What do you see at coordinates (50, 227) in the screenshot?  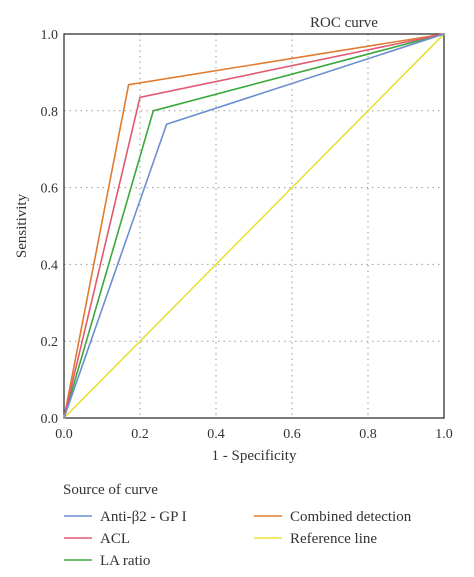 I see `y-tick-labels: 0.0 0.2 0.4 0.6 0.8 1.0` at bounding box center [50, 227].